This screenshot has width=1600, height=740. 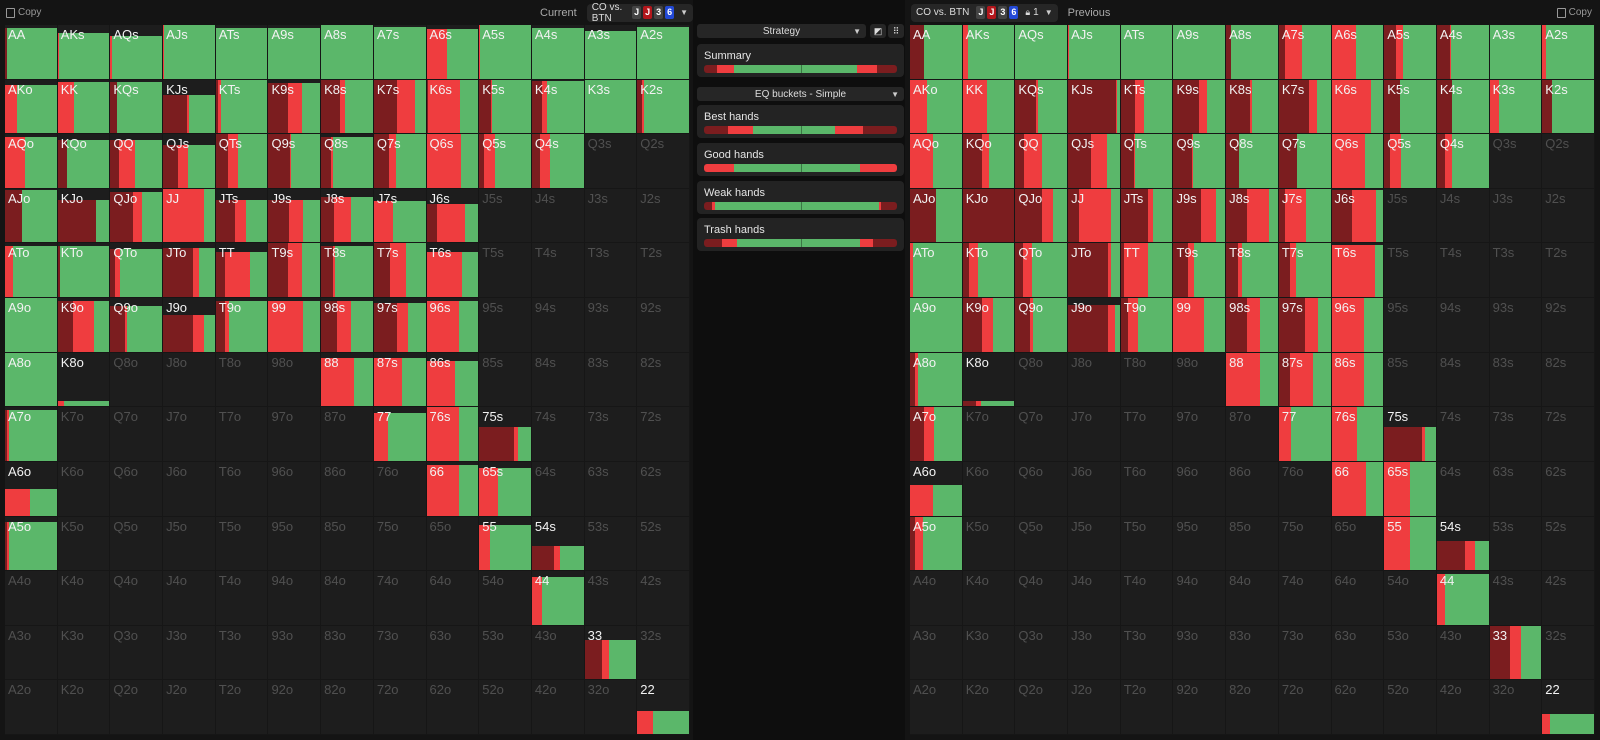 I want to click on hand-cell: Q4s, so click(x=1463, y=161).